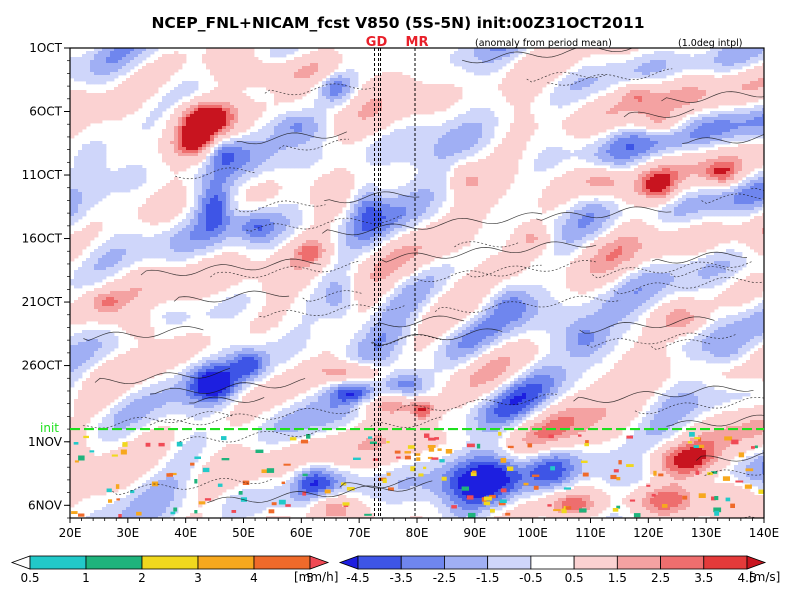  What do you see at coordinates (530, 578) in the screenshot?
I see `colorbar-tick-label: -0.5` at bounding box center [530, 578].